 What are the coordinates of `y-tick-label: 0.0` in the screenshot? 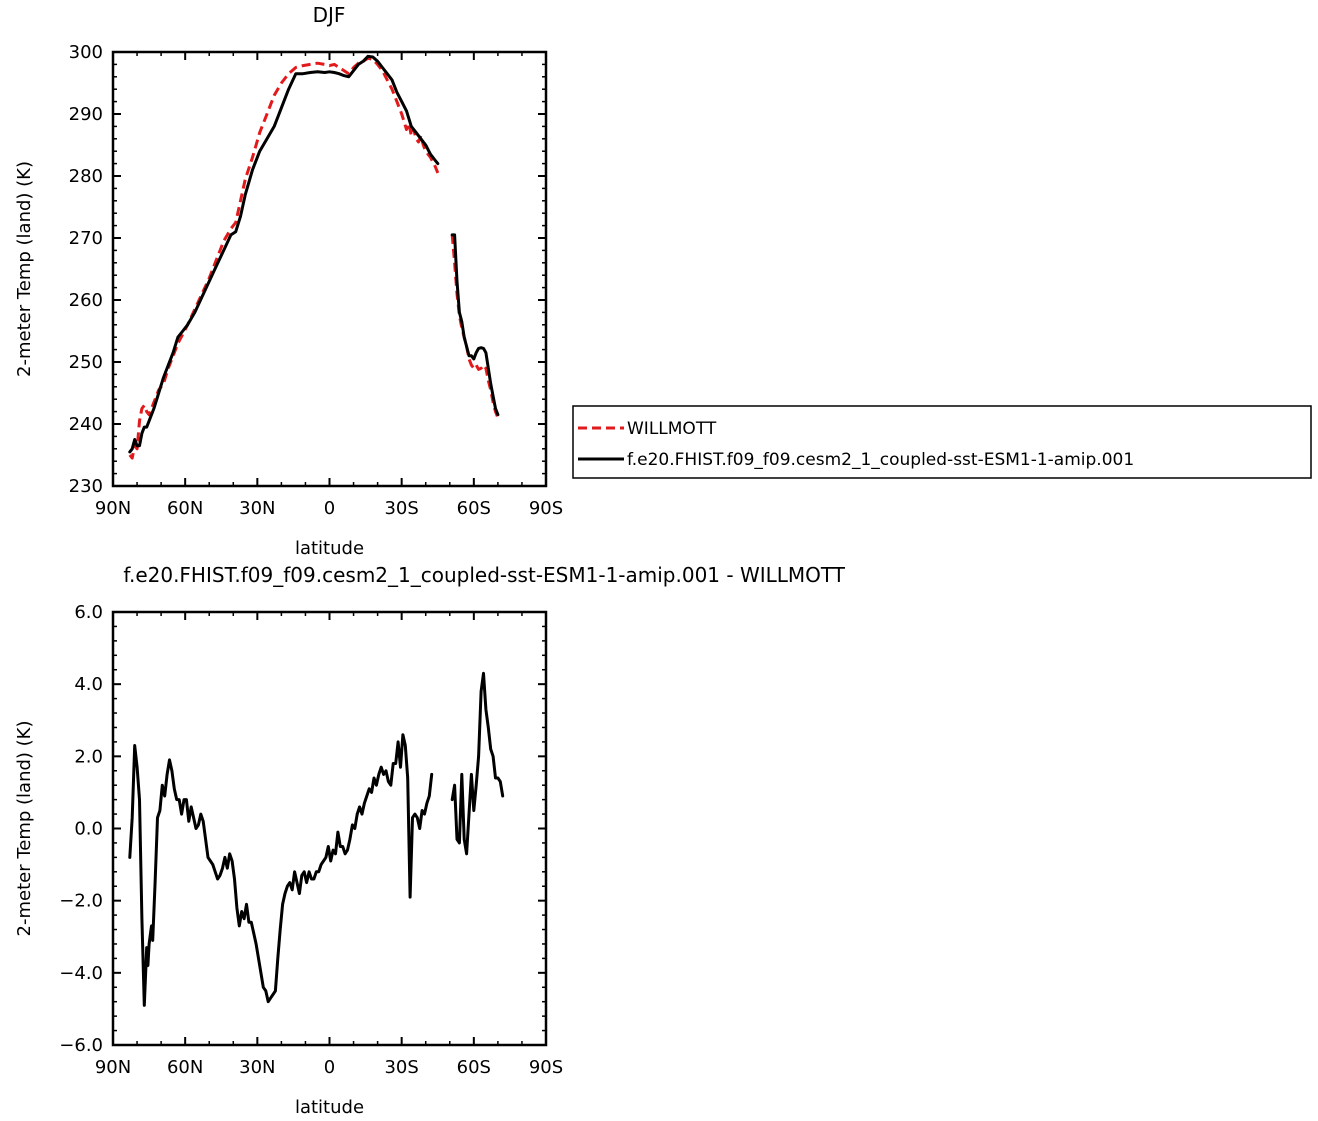 It's located at (88, 829).